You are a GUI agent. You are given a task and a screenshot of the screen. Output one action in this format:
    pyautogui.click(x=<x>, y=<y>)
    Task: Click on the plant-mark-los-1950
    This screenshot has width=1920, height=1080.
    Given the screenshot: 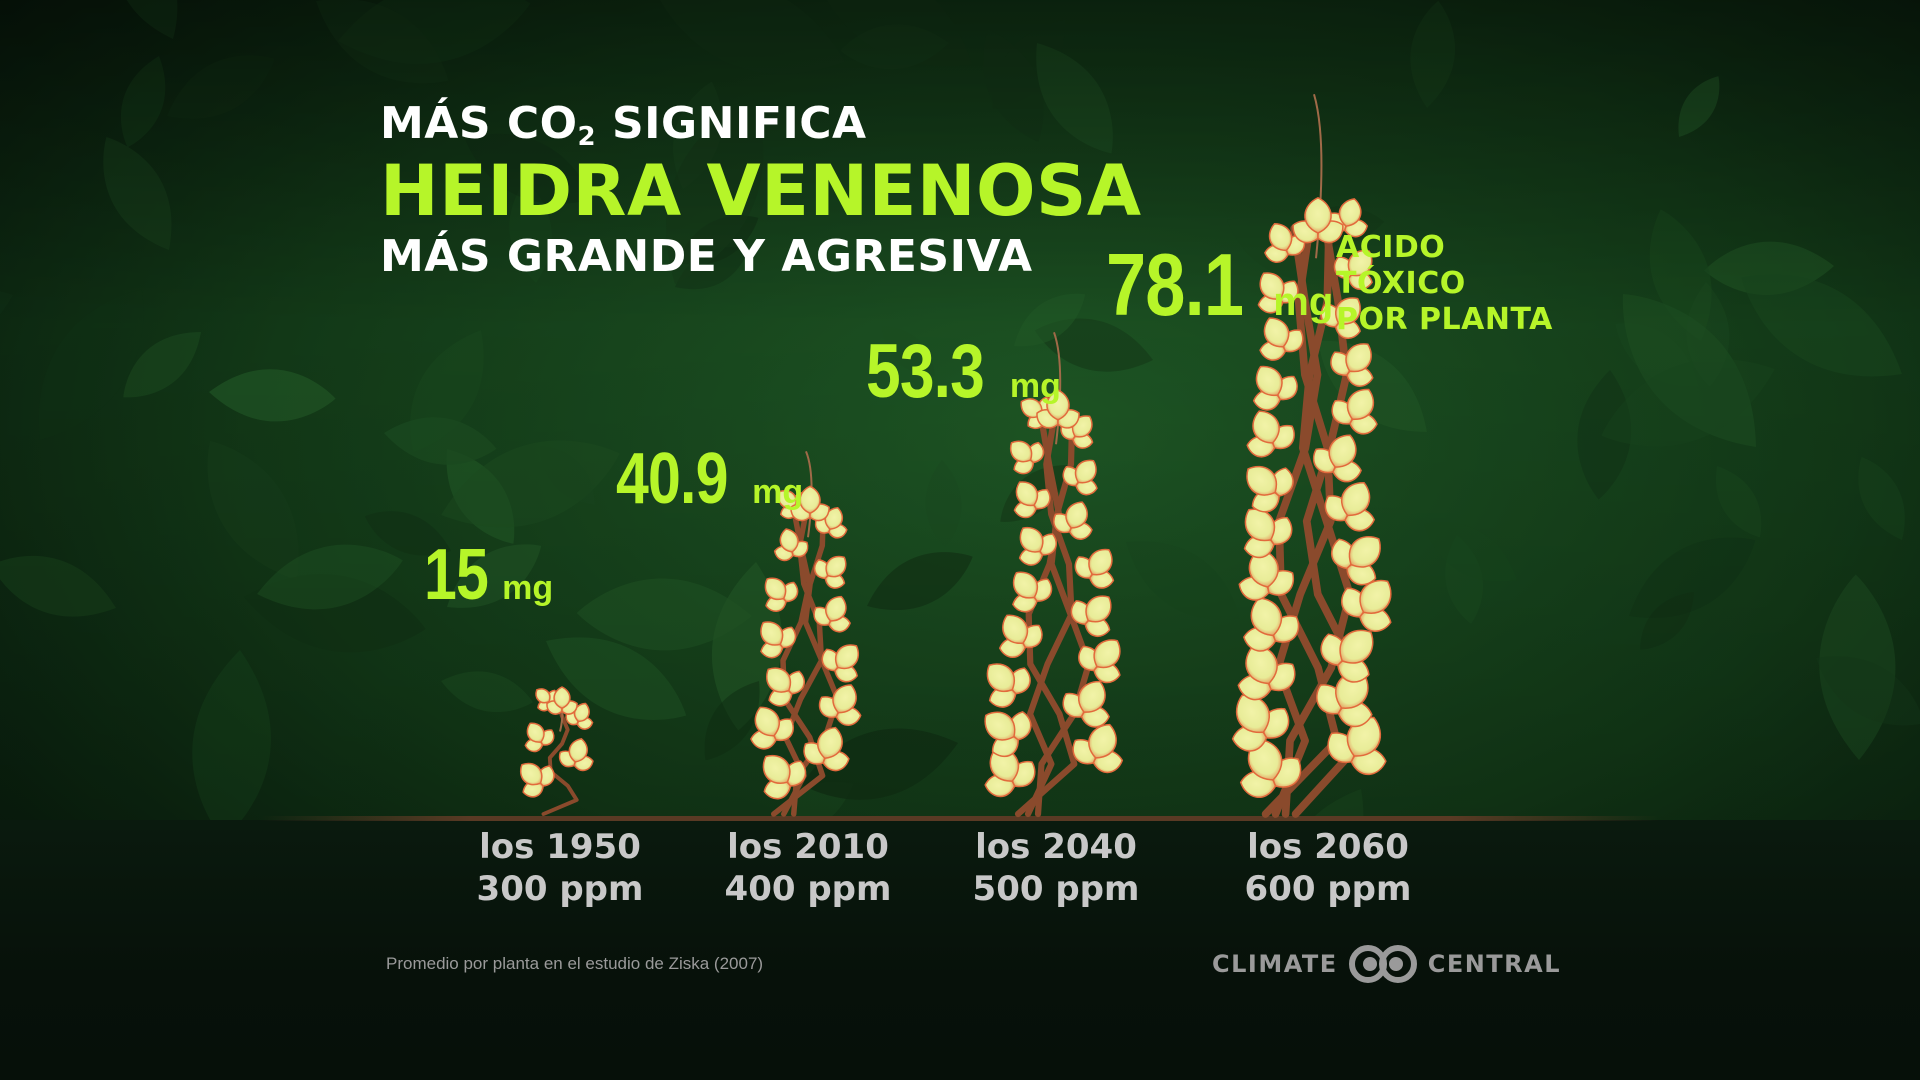 What is the action you would take?
    pyautogui.click(x=557, y=751)
    